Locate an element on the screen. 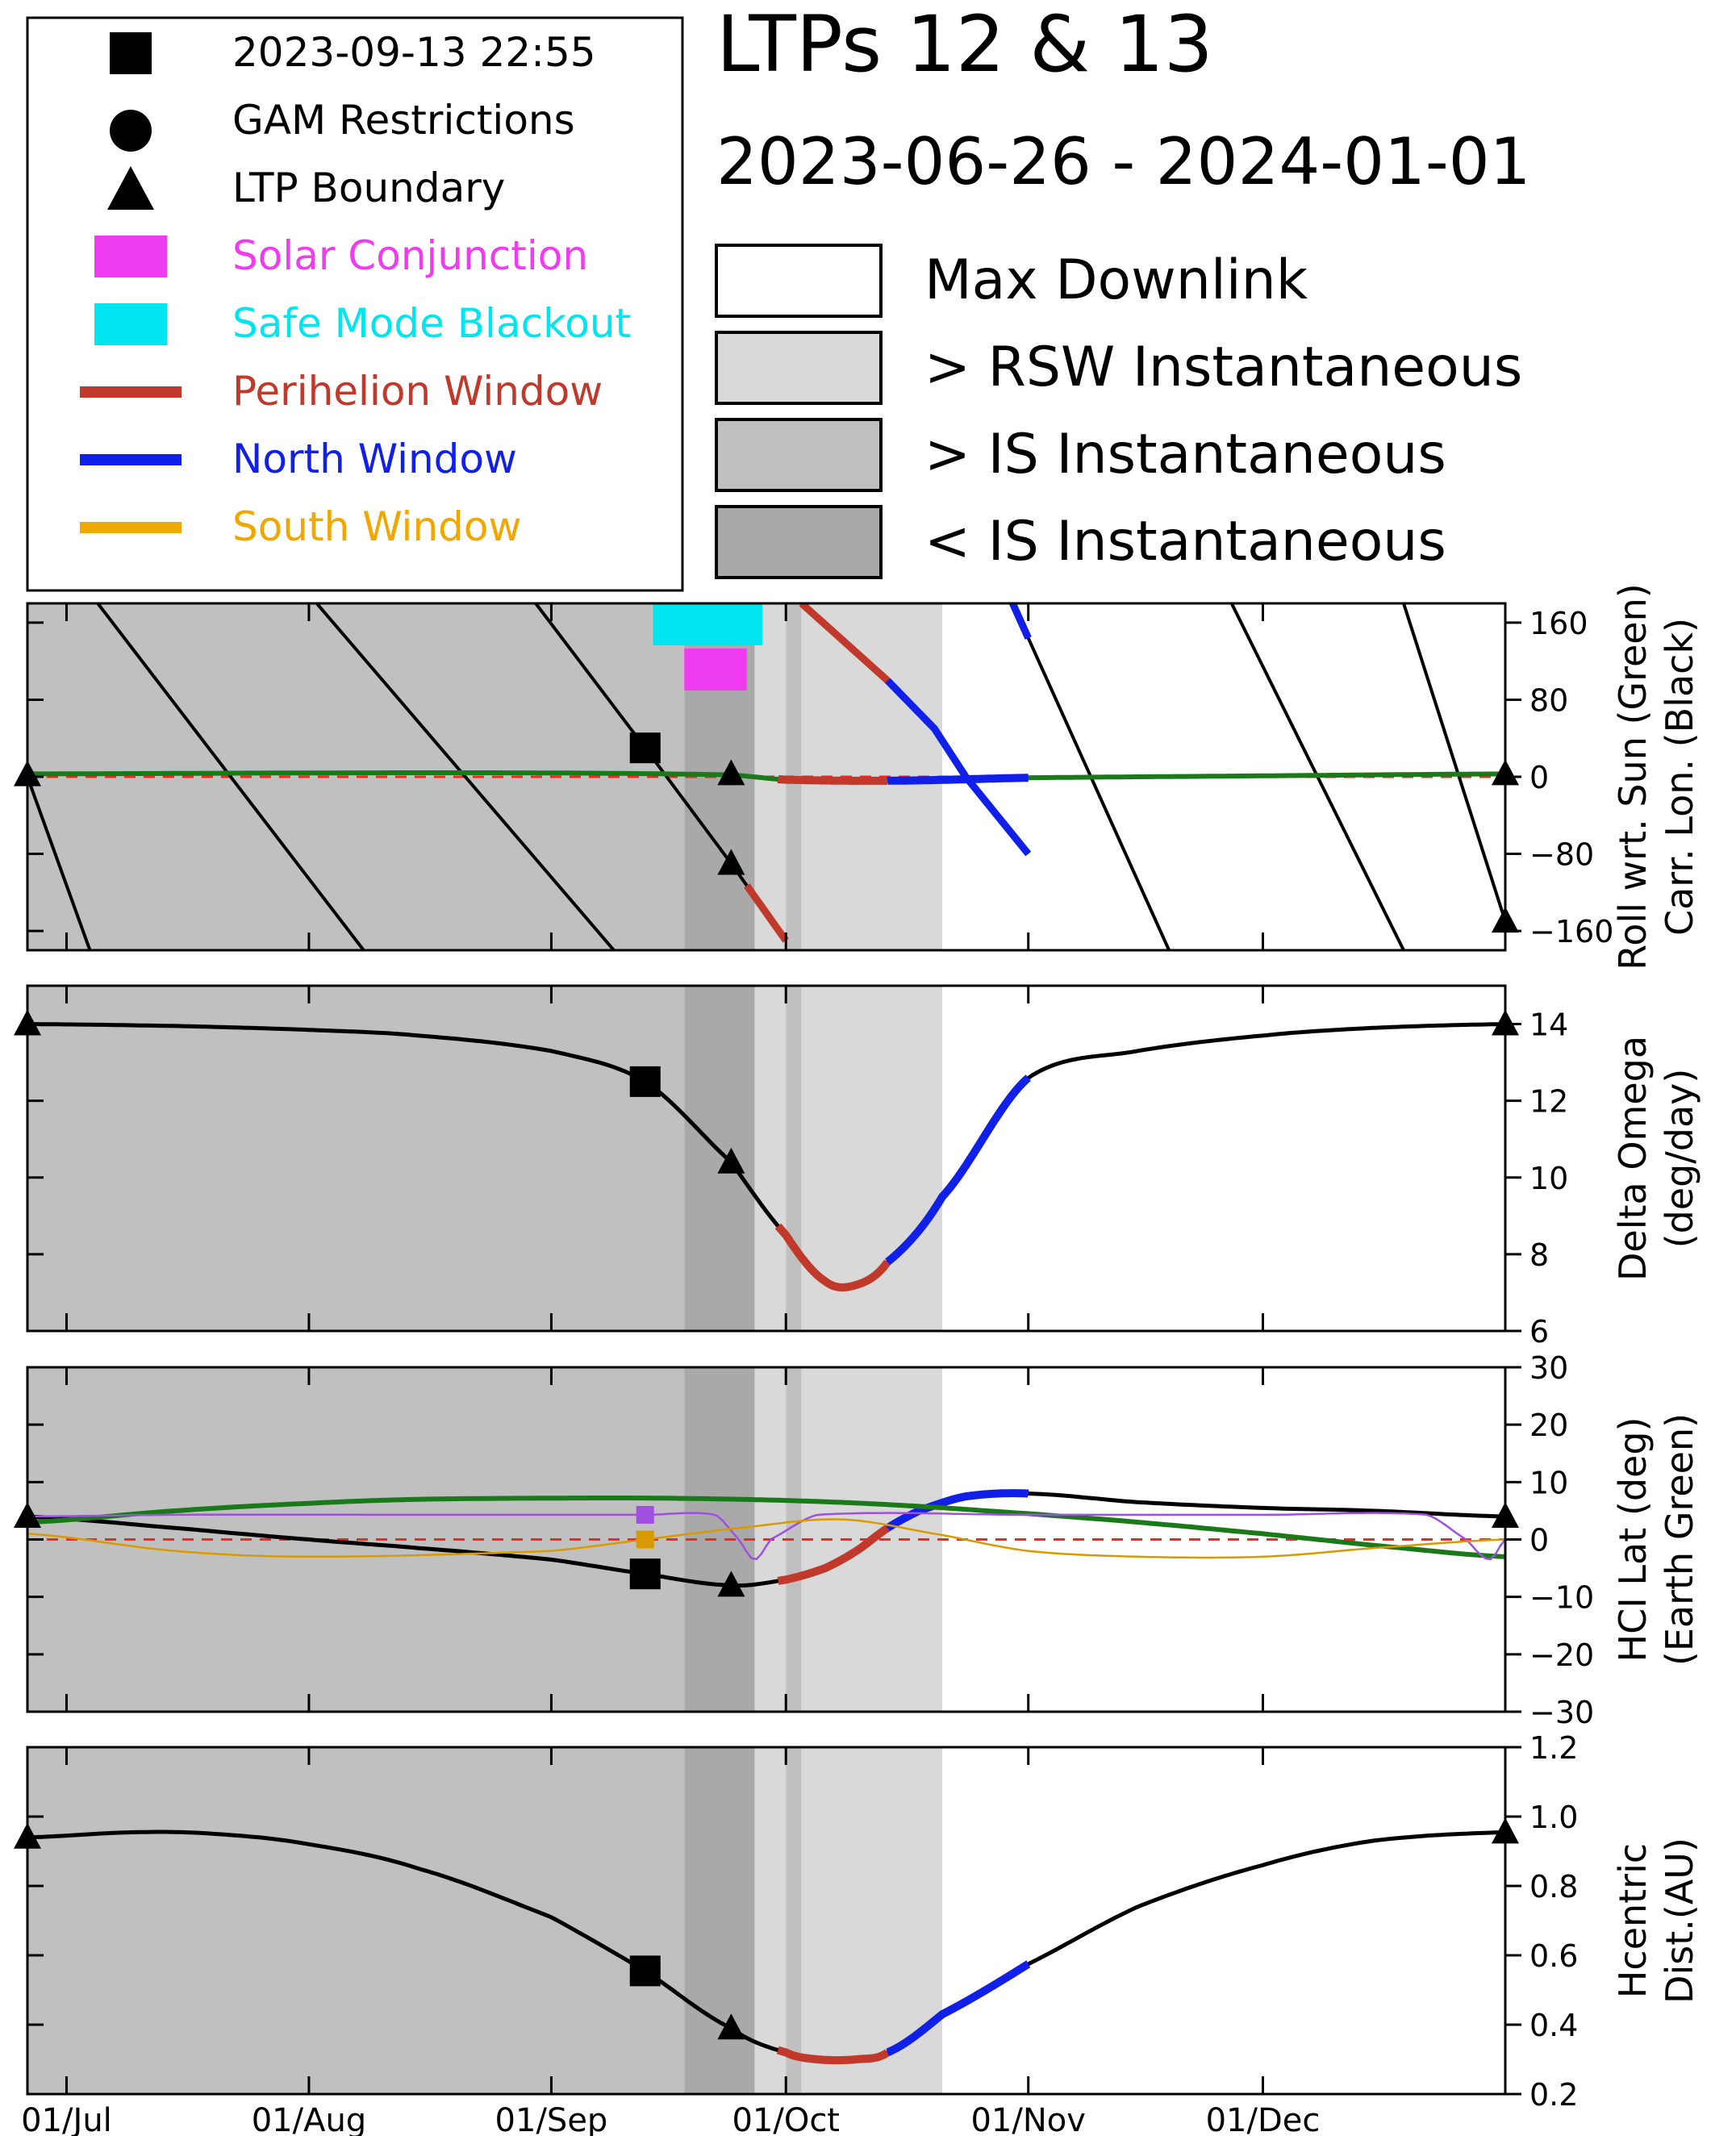 The height and width of the screenshot is (2136, 1736). north-segment-lat_black is located at coordinates (957, 1510).